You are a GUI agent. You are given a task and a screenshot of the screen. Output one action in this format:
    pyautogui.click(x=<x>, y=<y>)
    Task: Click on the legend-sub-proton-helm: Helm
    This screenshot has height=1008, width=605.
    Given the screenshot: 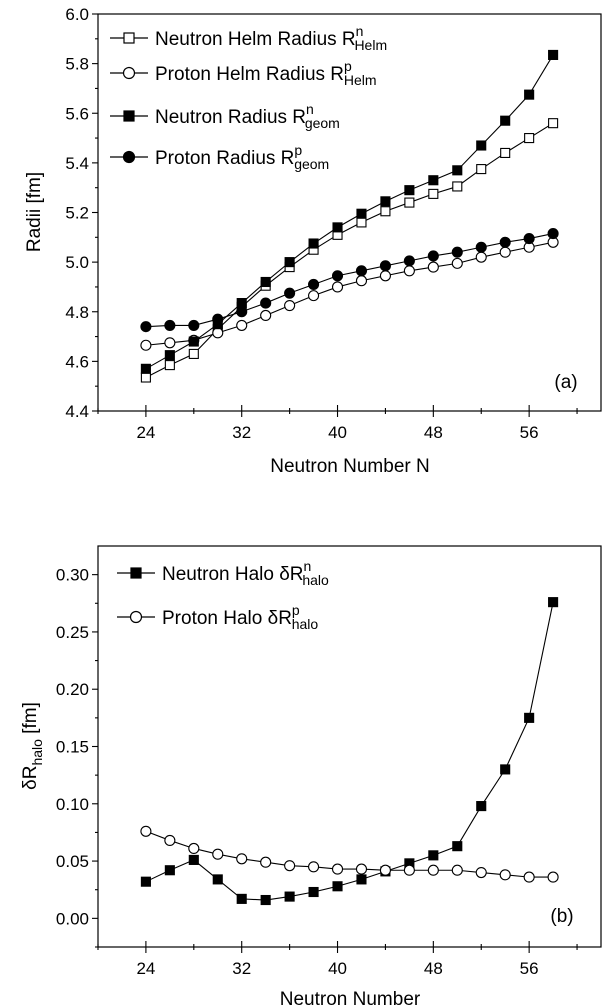 What is the action you would take?
    pyautogui.click(x=360, y=80)
    